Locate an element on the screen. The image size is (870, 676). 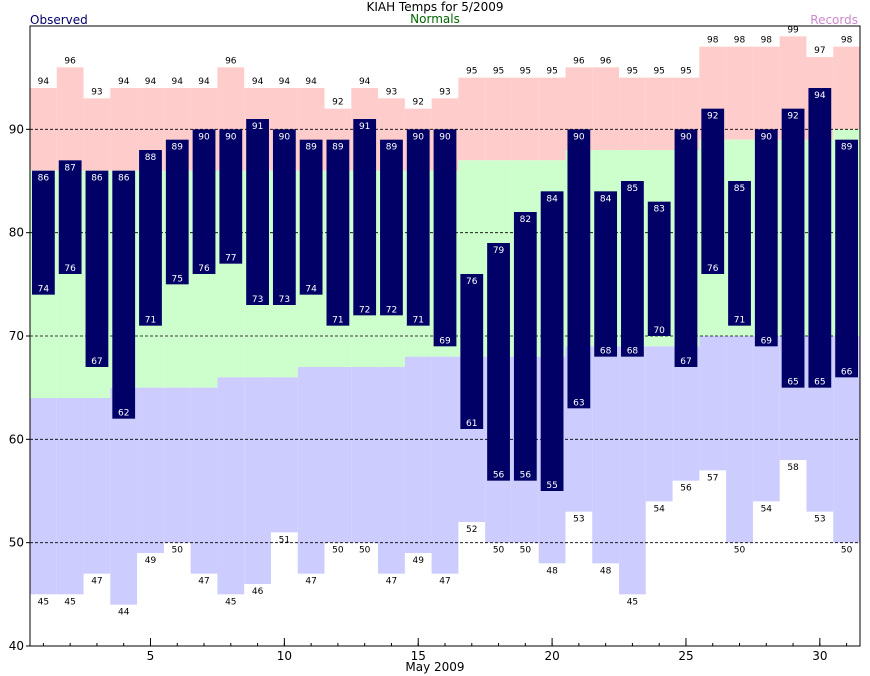
observed-high-label: 85 is located at coordinates (739, 189).